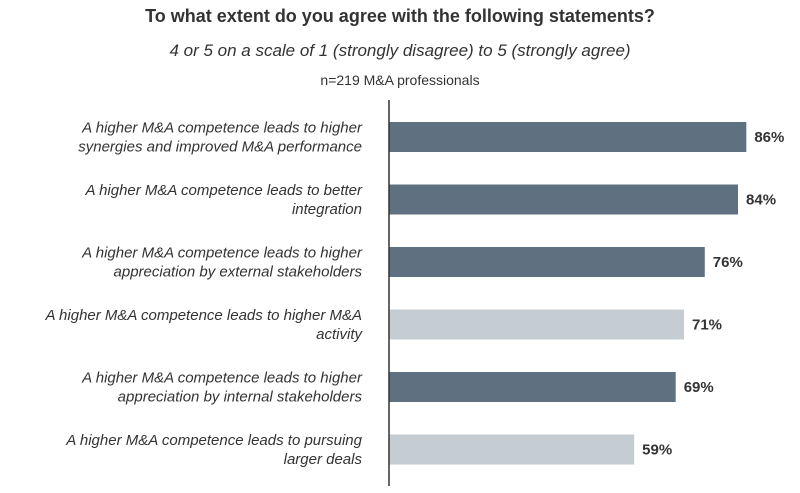 This screenshot has height=493, width=800. What do you see at coordinates (761, 200) in the screenshot?
I see `value-label: 84%` at bounding box center [761, 200].